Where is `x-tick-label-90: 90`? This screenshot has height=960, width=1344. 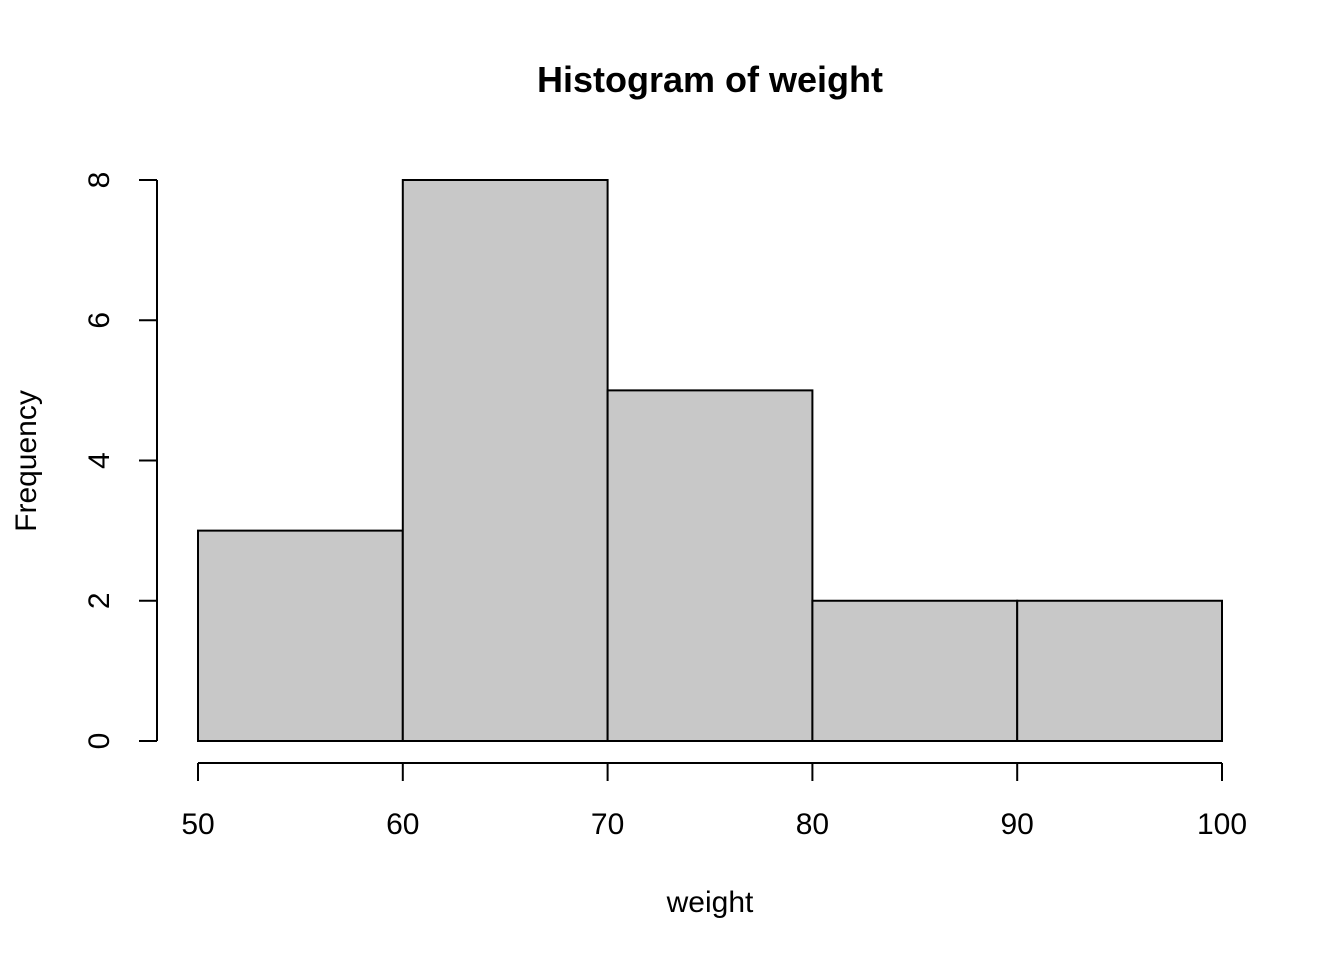 x-tick-label-90: 90 is located at coordinates (1017, 824).